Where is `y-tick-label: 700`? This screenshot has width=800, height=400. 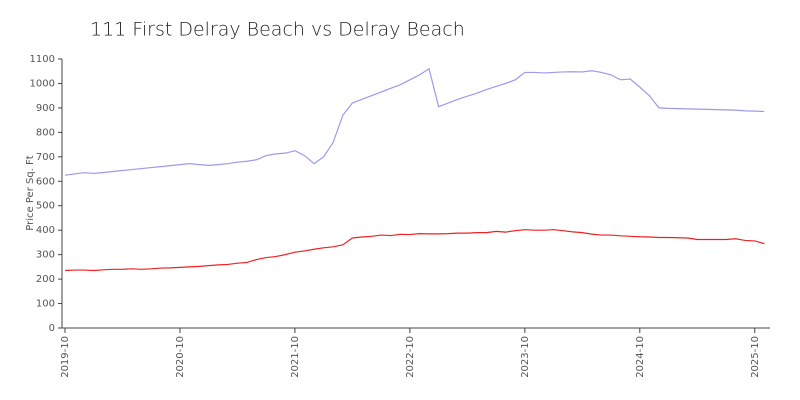 y-tick-label: 700 is located at coordinates (45, 157).